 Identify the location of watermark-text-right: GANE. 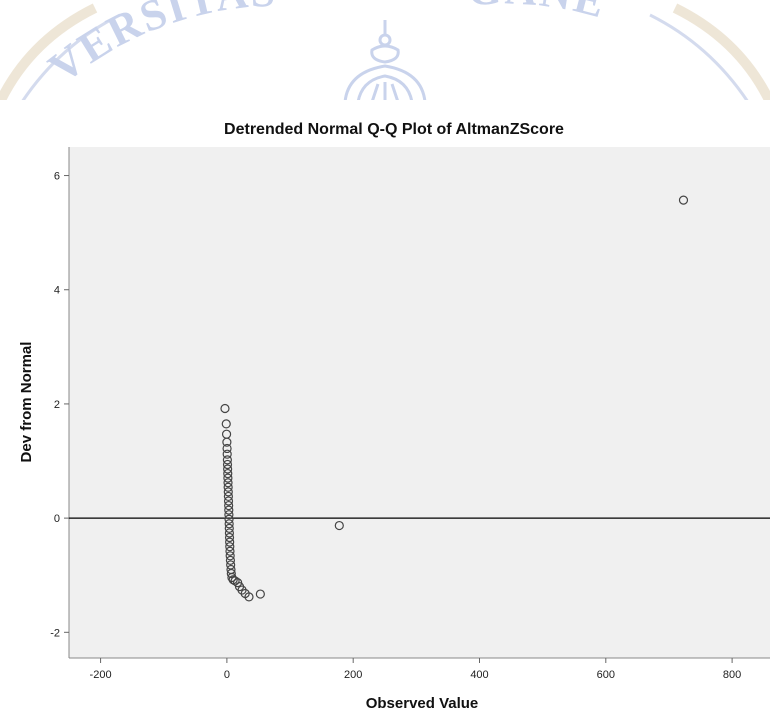
(539, 14).